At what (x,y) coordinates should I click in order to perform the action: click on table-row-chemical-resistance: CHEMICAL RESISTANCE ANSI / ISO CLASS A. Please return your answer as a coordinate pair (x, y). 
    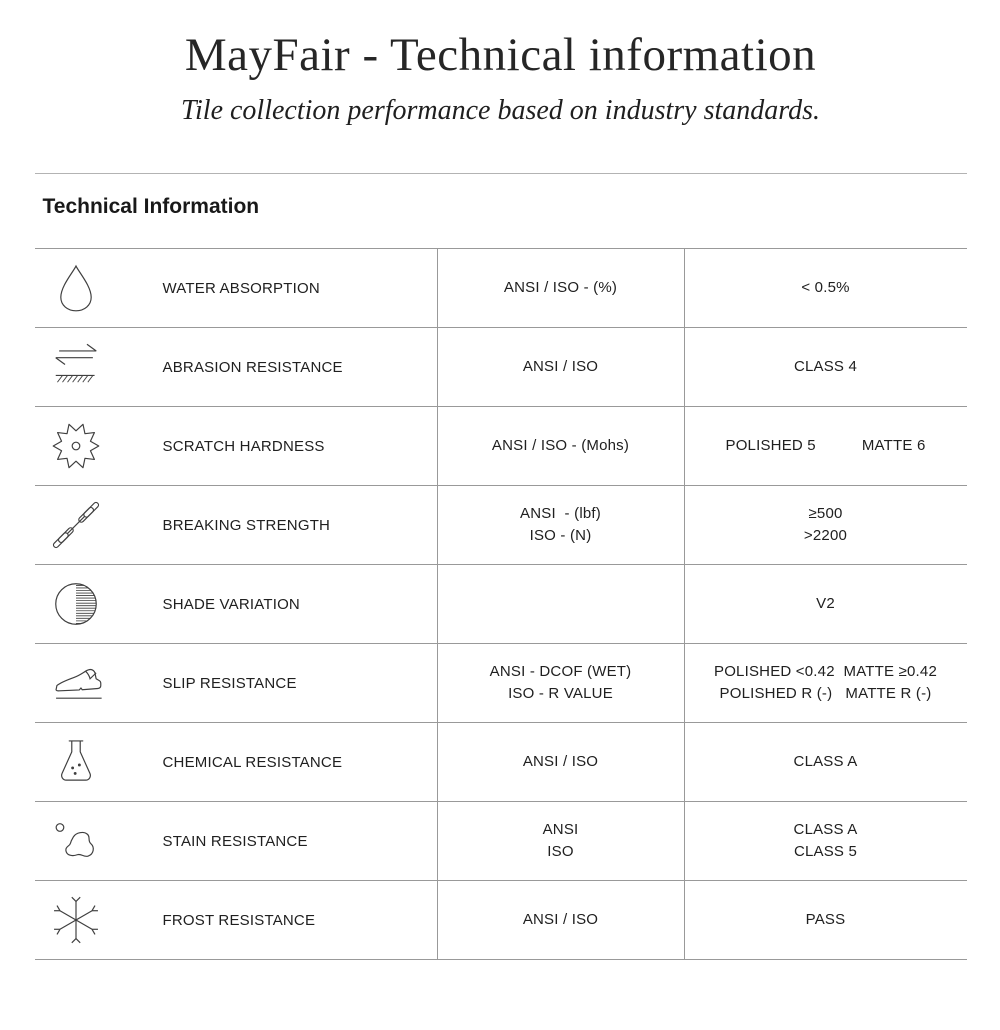
    Looking at the image, I should click on (500, 762).